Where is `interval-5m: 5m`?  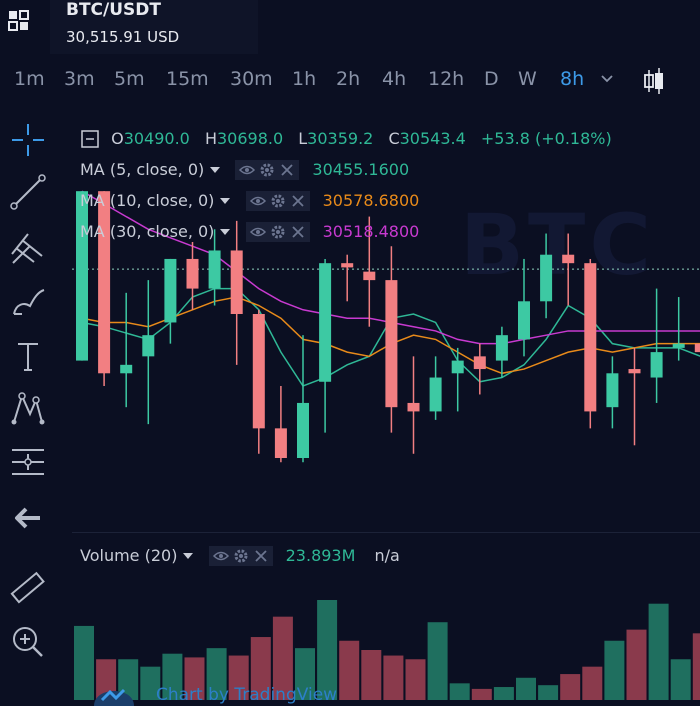
interval-5m: 5m is located at coordinates (129, 79).